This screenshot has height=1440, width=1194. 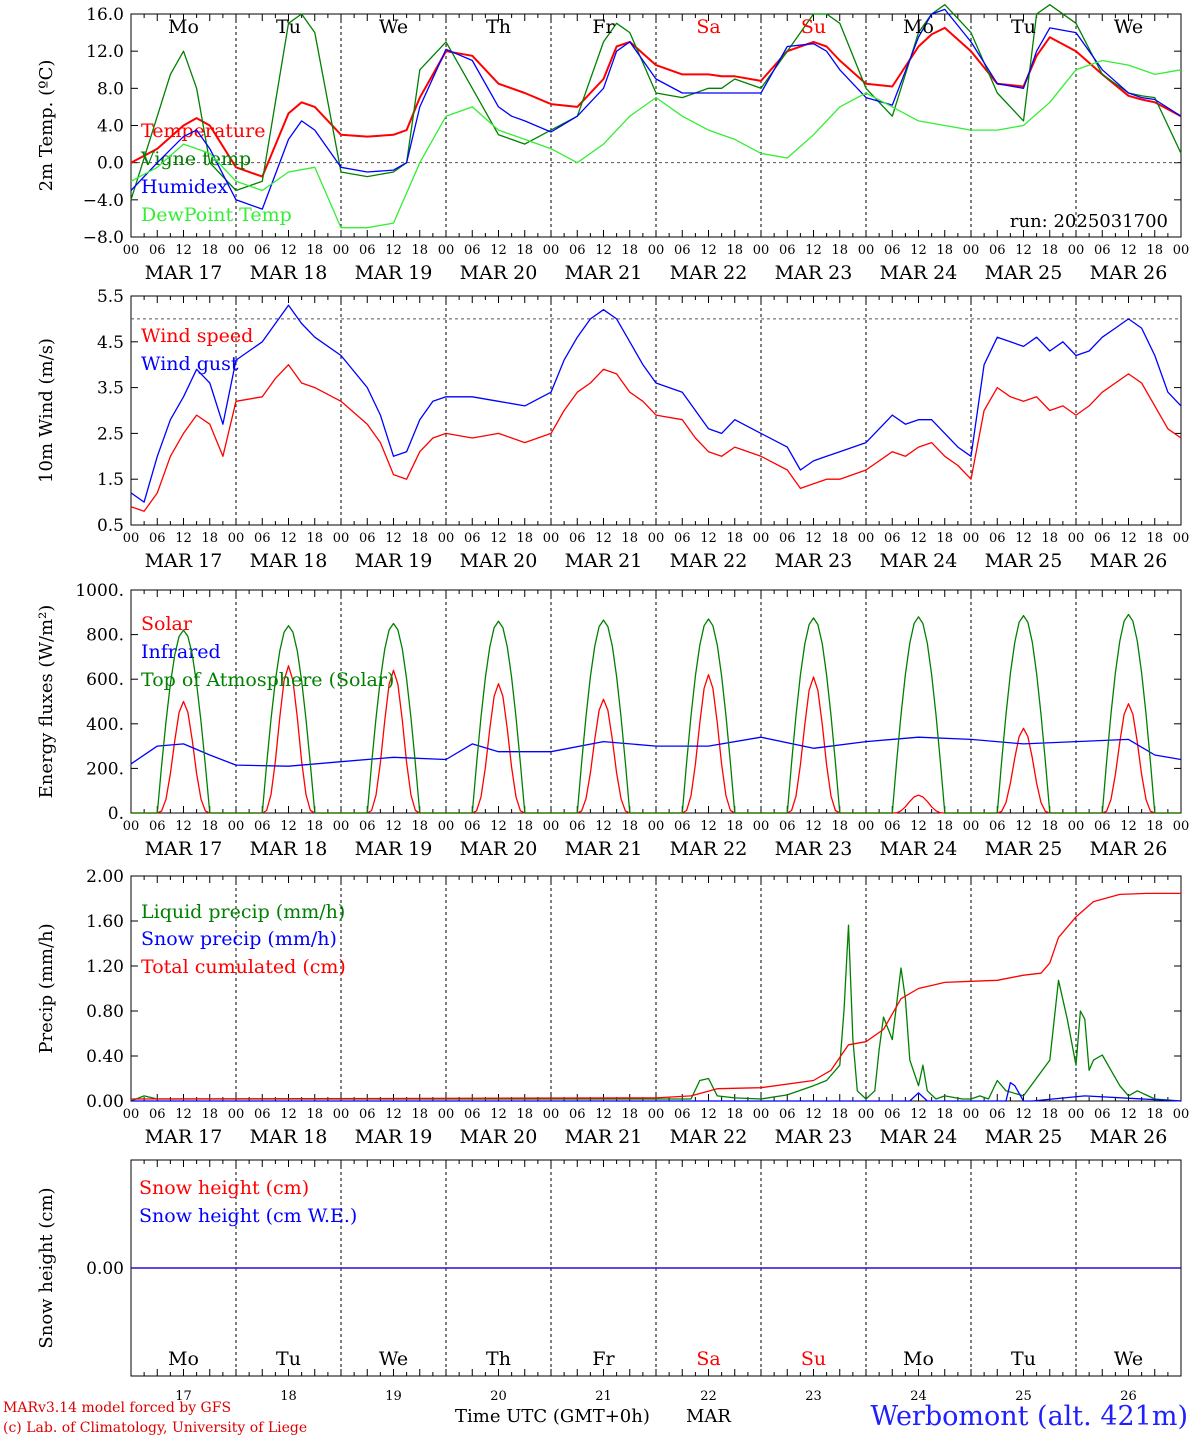 I want to click on weekday-label: Fr, so click(x=603, y=27).